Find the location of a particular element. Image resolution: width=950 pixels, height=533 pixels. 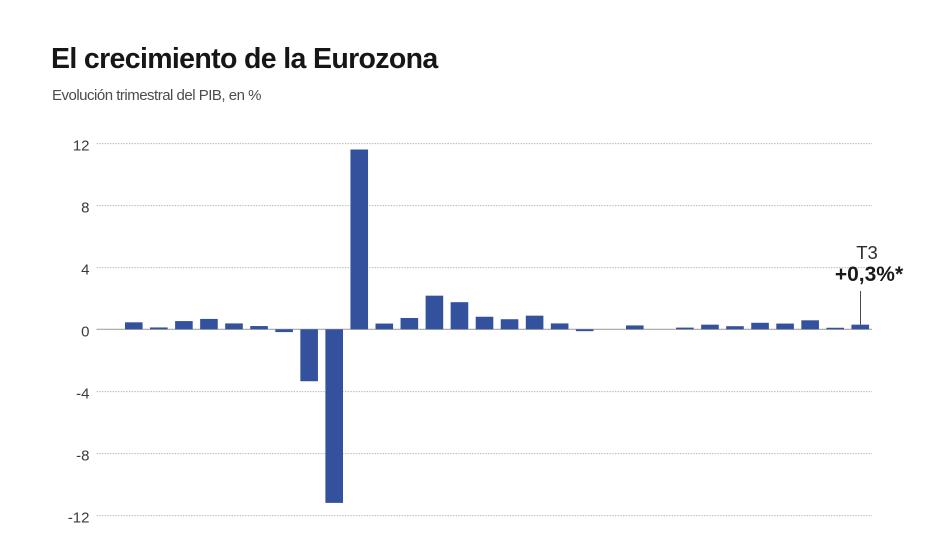

svg-text: 4 is located at coordinates (85, 270).